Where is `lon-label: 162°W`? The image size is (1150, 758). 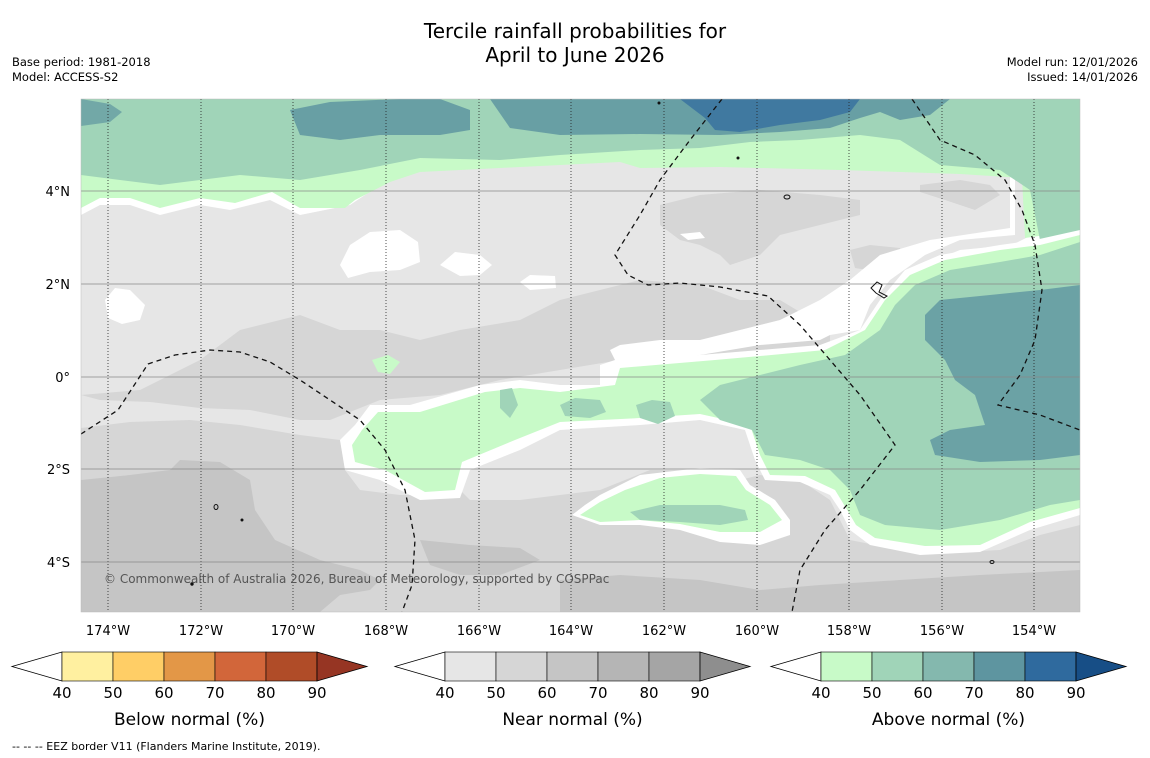
lon-label: 162°W is located at coordinates (664, 631).